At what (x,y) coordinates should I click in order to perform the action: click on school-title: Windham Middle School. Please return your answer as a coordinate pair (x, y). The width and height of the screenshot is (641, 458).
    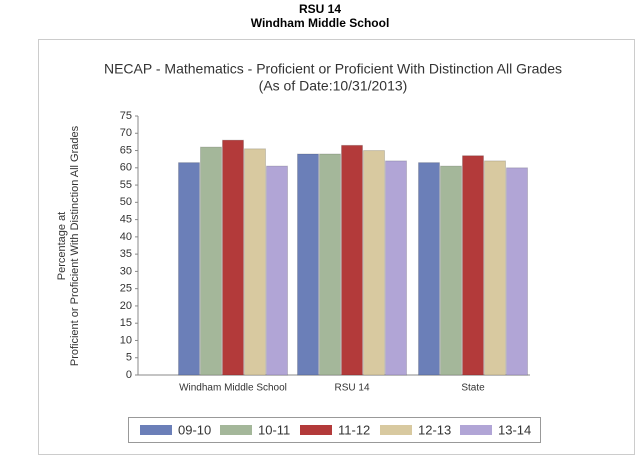
    Looking at the image, I should click on (320, 23).